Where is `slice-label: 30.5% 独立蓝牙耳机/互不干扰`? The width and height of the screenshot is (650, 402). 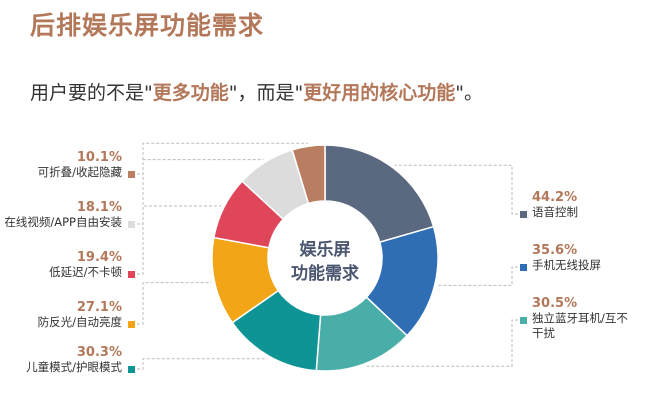 slice-label: 30.5% 独立蓝牙耳机/互不干扰 is located at coordinates (582, 318).